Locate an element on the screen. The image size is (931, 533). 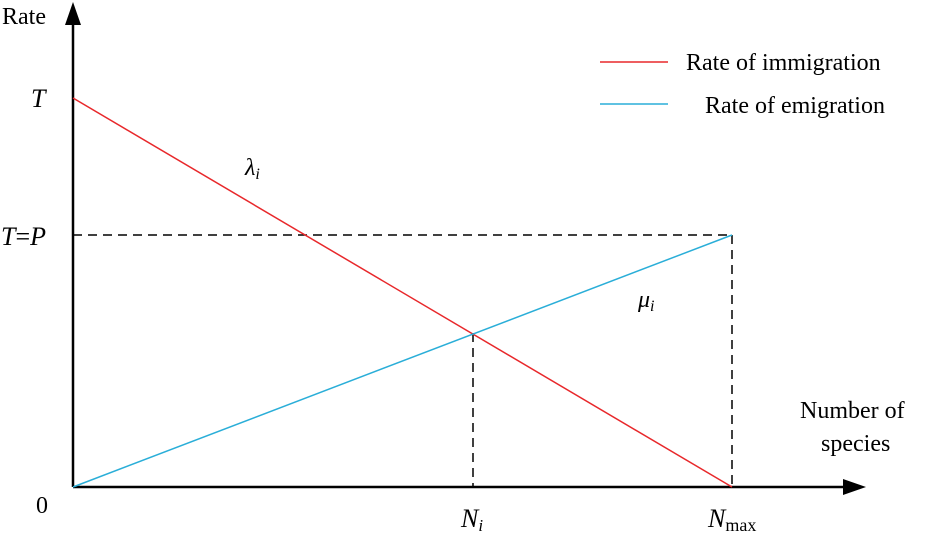
x-tick-nmax-sub: max is located at coordinates (740, 524).